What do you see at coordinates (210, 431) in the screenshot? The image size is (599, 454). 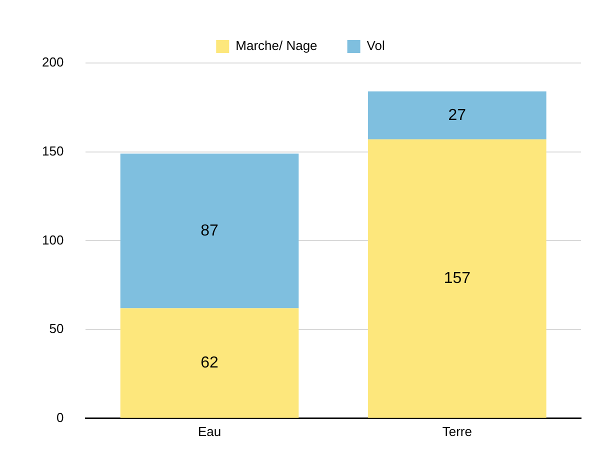 I see `x-tick-label: Eau` at bounding box center [210, 431].